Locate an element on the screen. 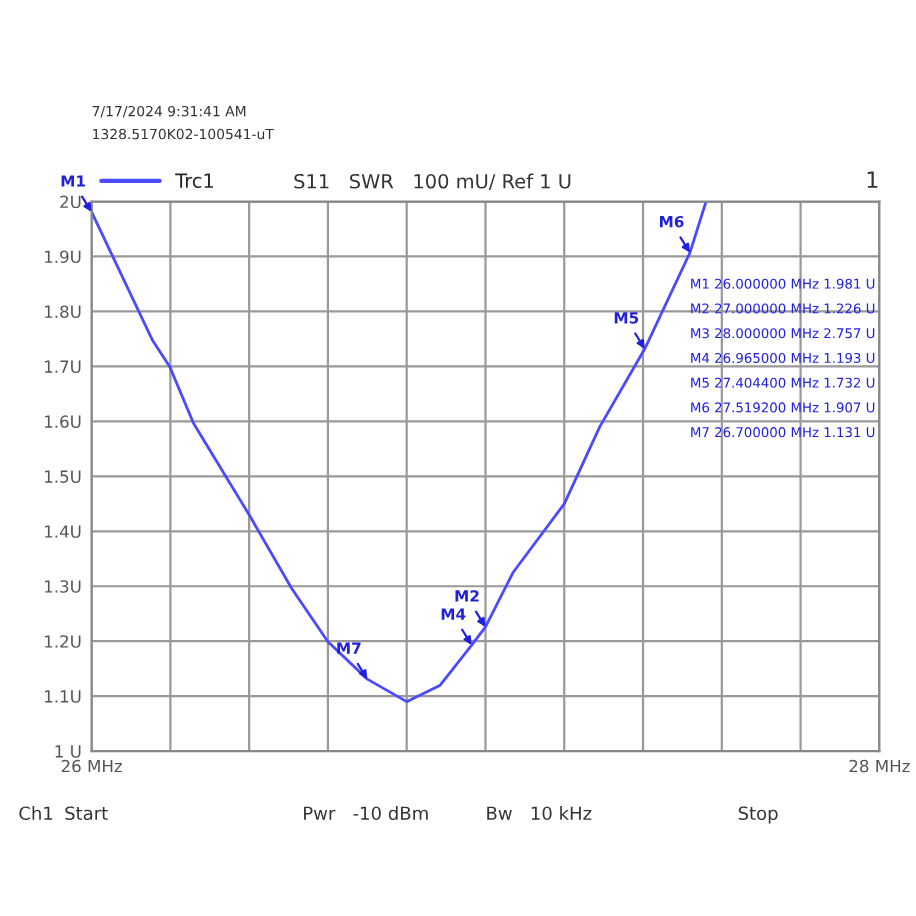  y-tick-label: 1.8U is located at coordinates (63, 312).